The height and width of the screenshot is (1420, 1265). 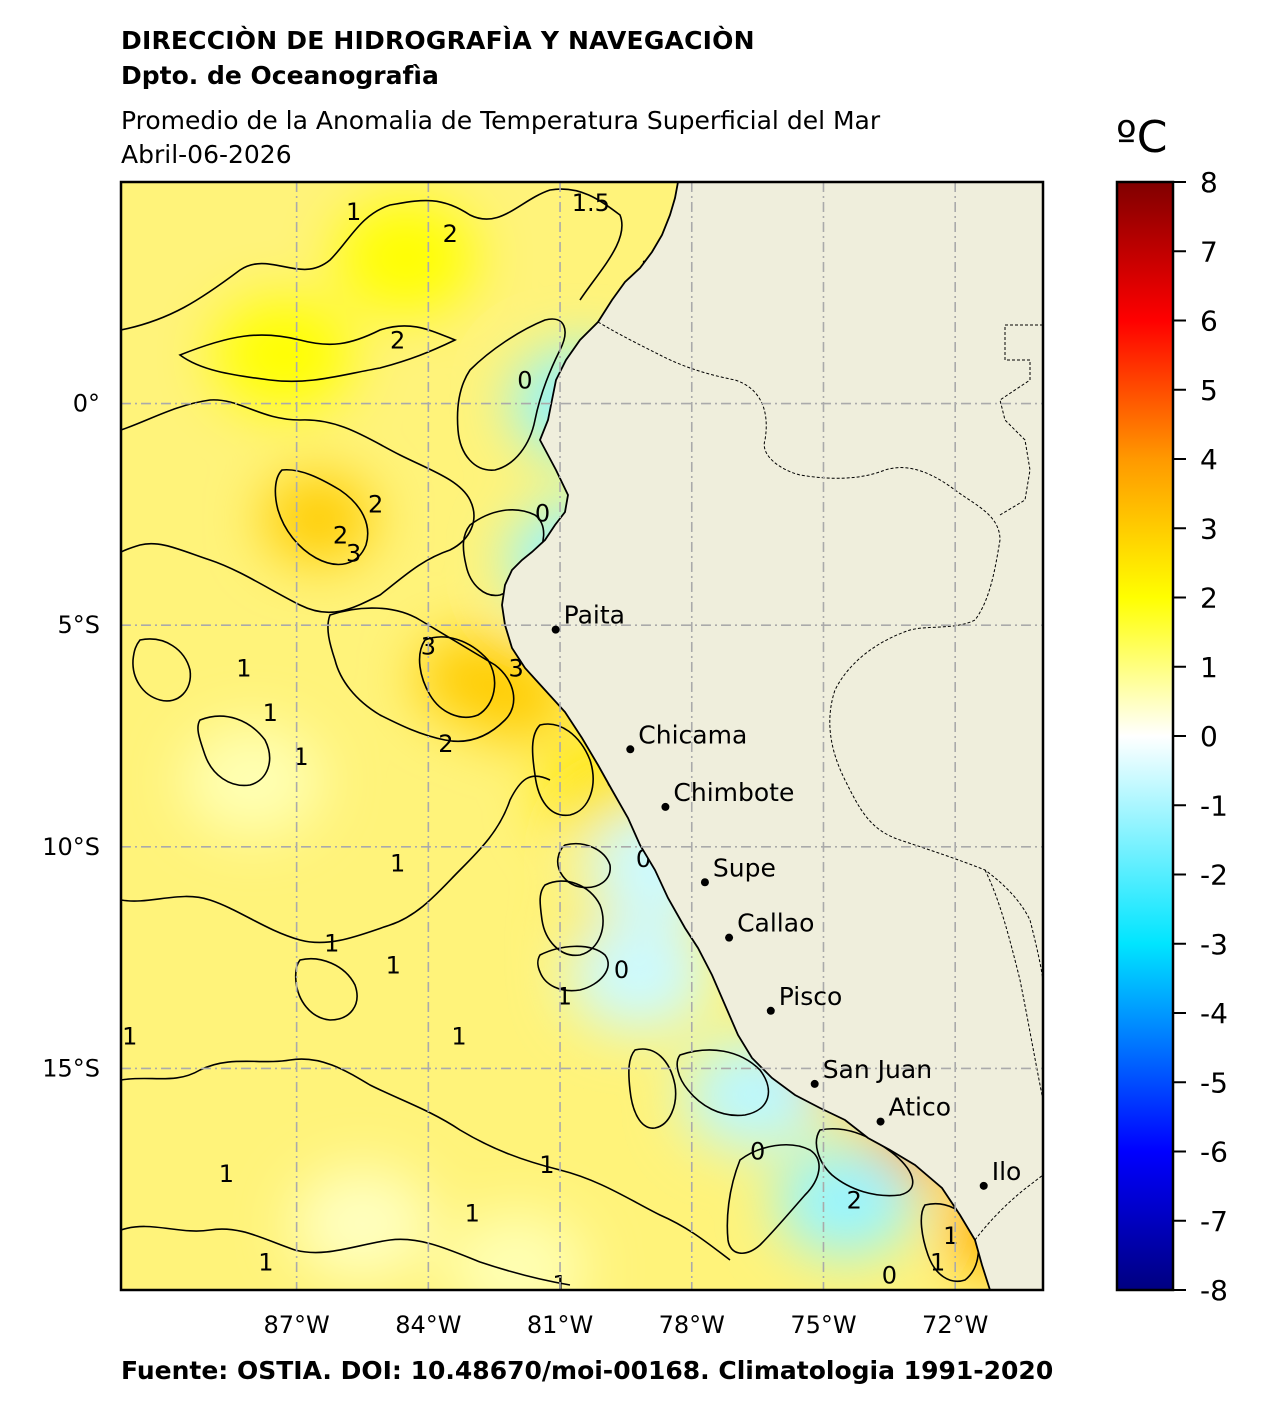 What do you see at coordinates (71, 847) in the screenshot?
I see `lat-tick-label: 10°S` at bounding box center [71, 847].